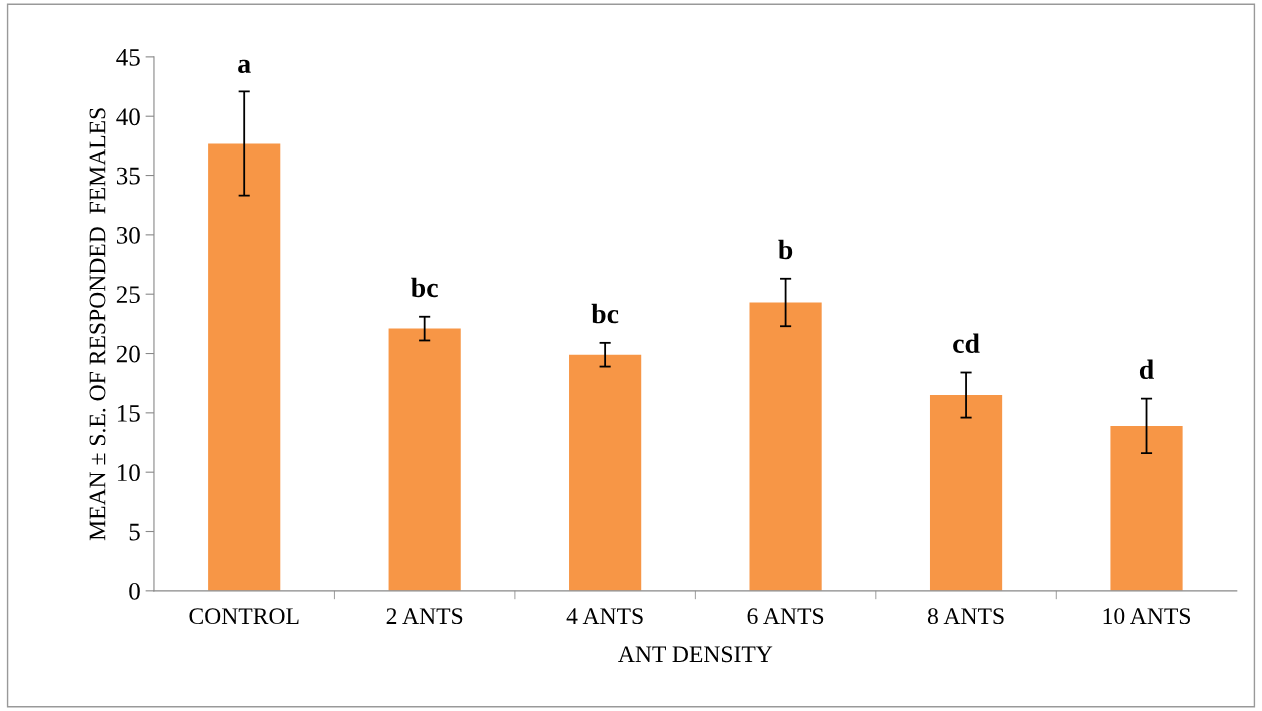 This screenshot has width=1262, height=711. Describe the element at coordinates (134, 532) in the screenshot. I see `y-tick-label: 5` at that location.